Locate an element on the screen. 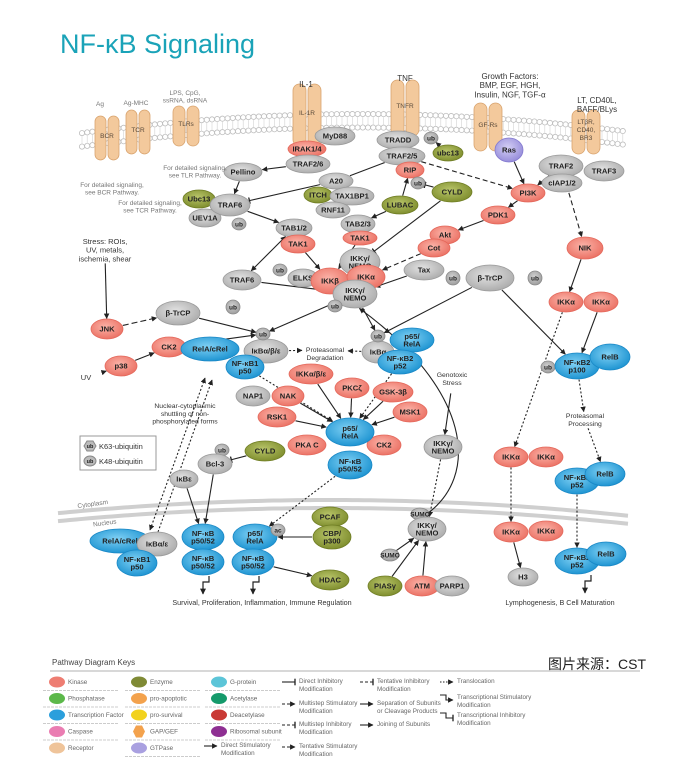 Image resolution: width=700 pixels, height=769 pixels. node-pkcz: PKCζ is located at coordinates (352, 388).